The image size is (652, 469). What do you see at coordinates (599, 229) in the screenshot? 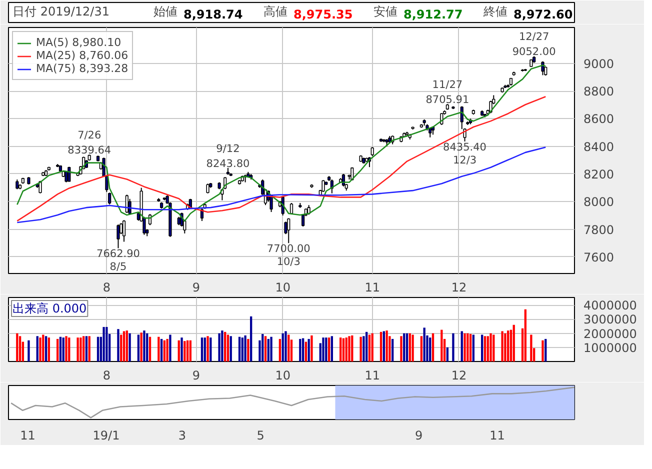
I see `y-tick-label: 7800` at bounding box center [599, 229].